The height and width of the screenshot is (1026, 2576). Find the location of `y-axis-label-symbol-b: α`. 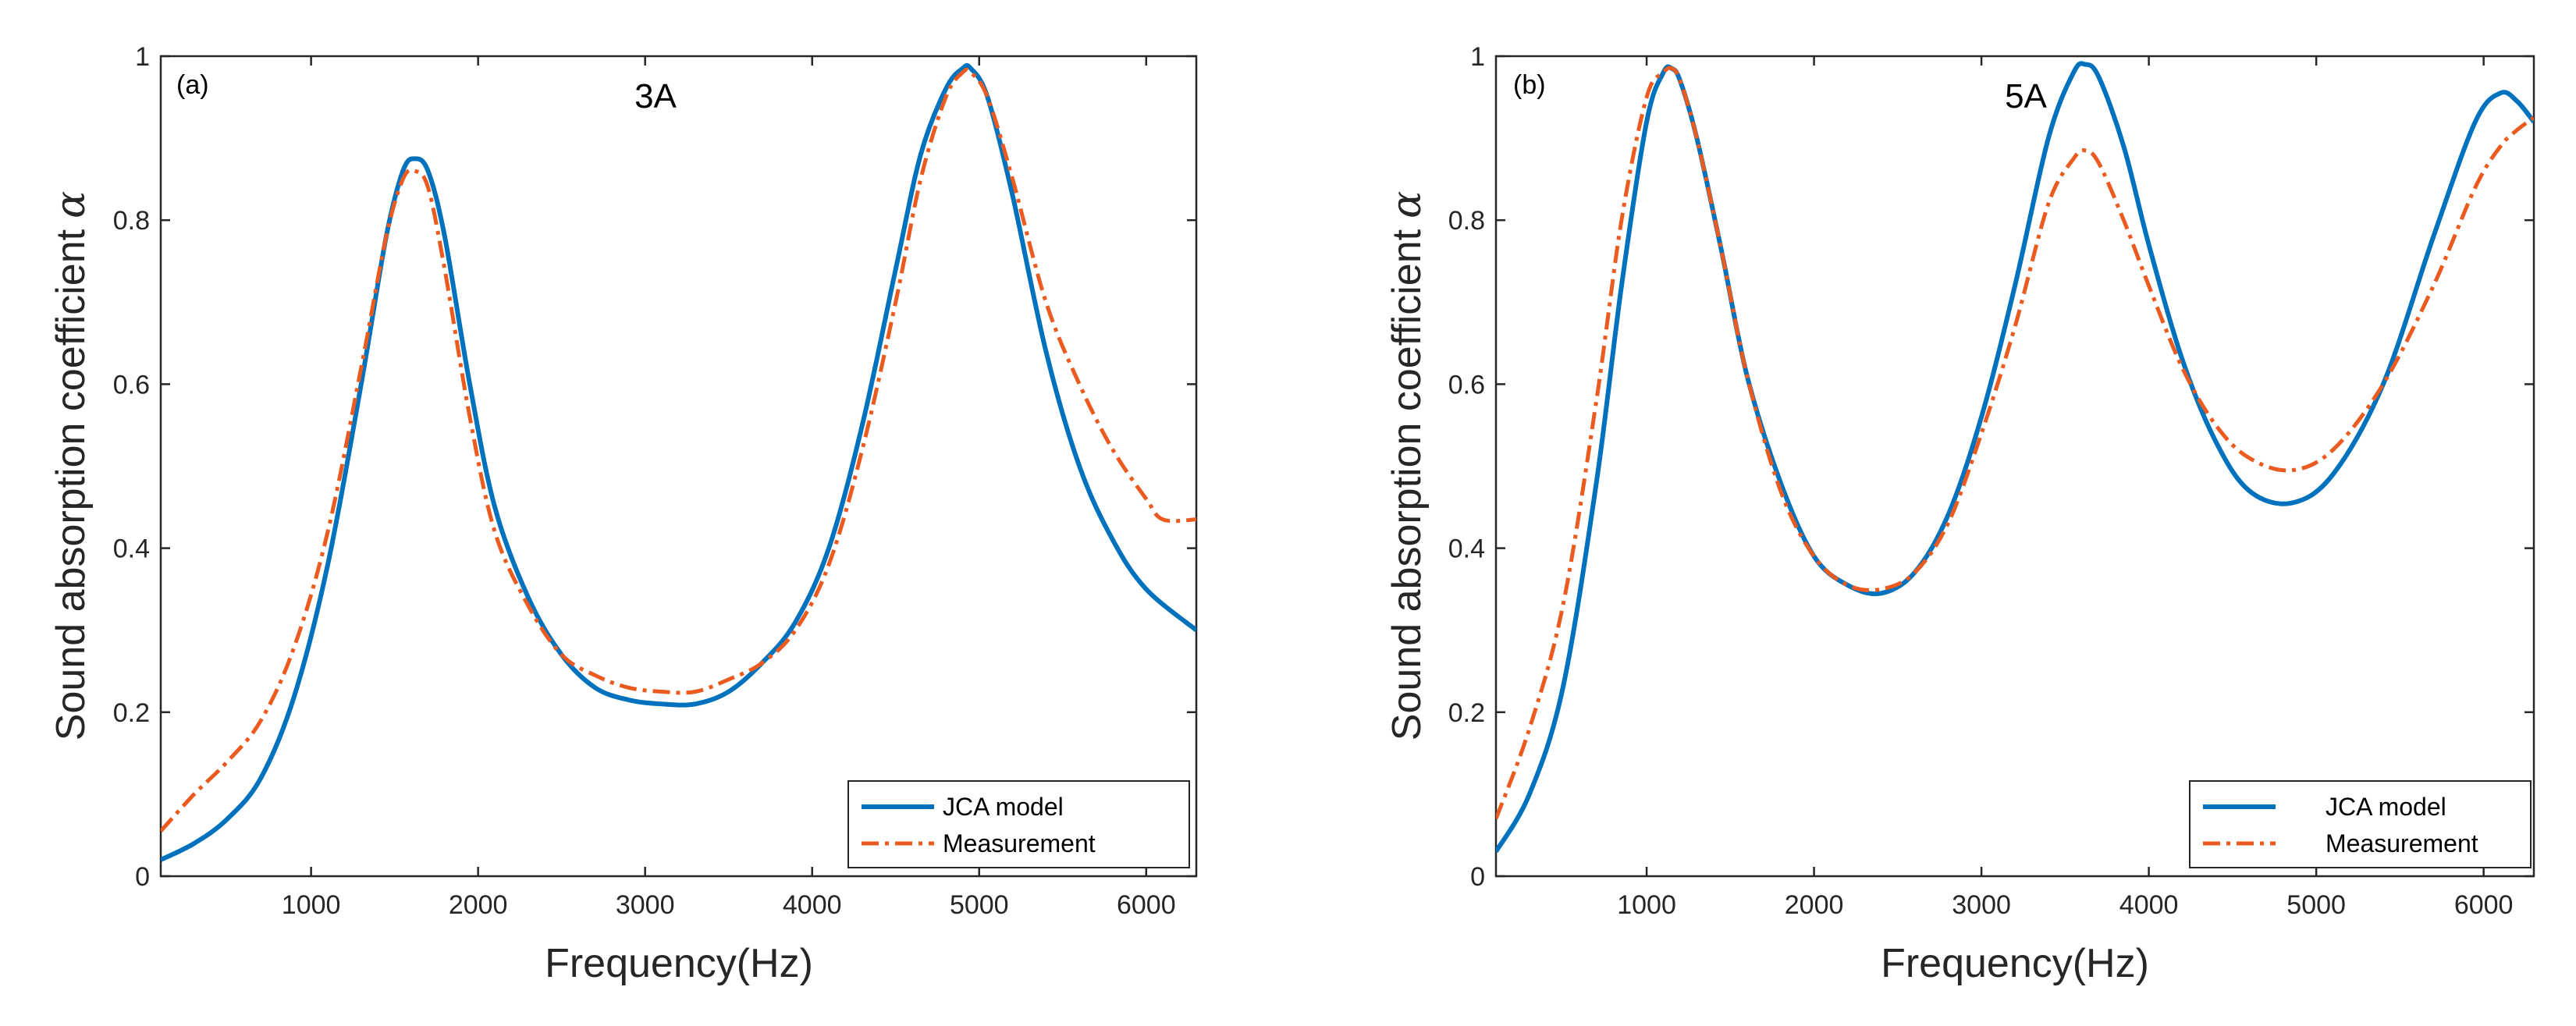

y-axis-label-symbol-b: α is located at coordinates (1407, 204).